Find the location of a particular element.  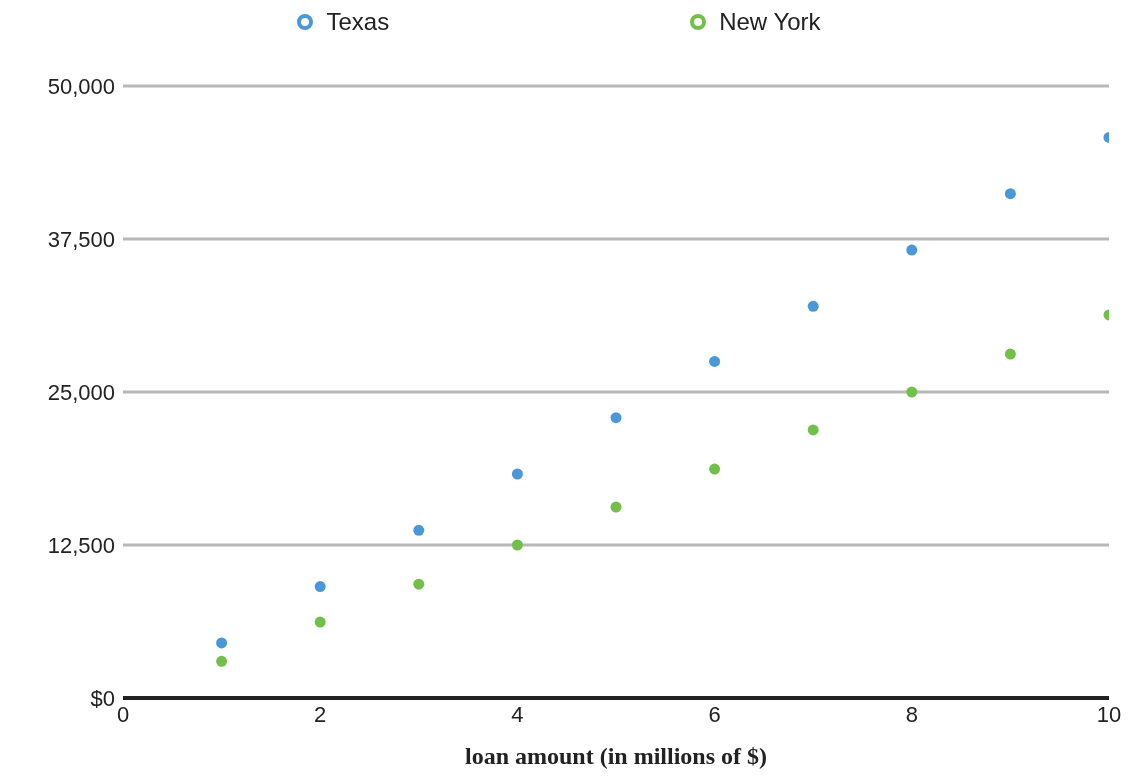

y-tick-label: $0 is located at coordinates (102, 698).